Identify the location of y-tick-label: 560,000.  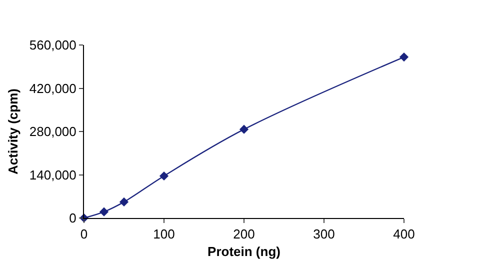
(52, 45).